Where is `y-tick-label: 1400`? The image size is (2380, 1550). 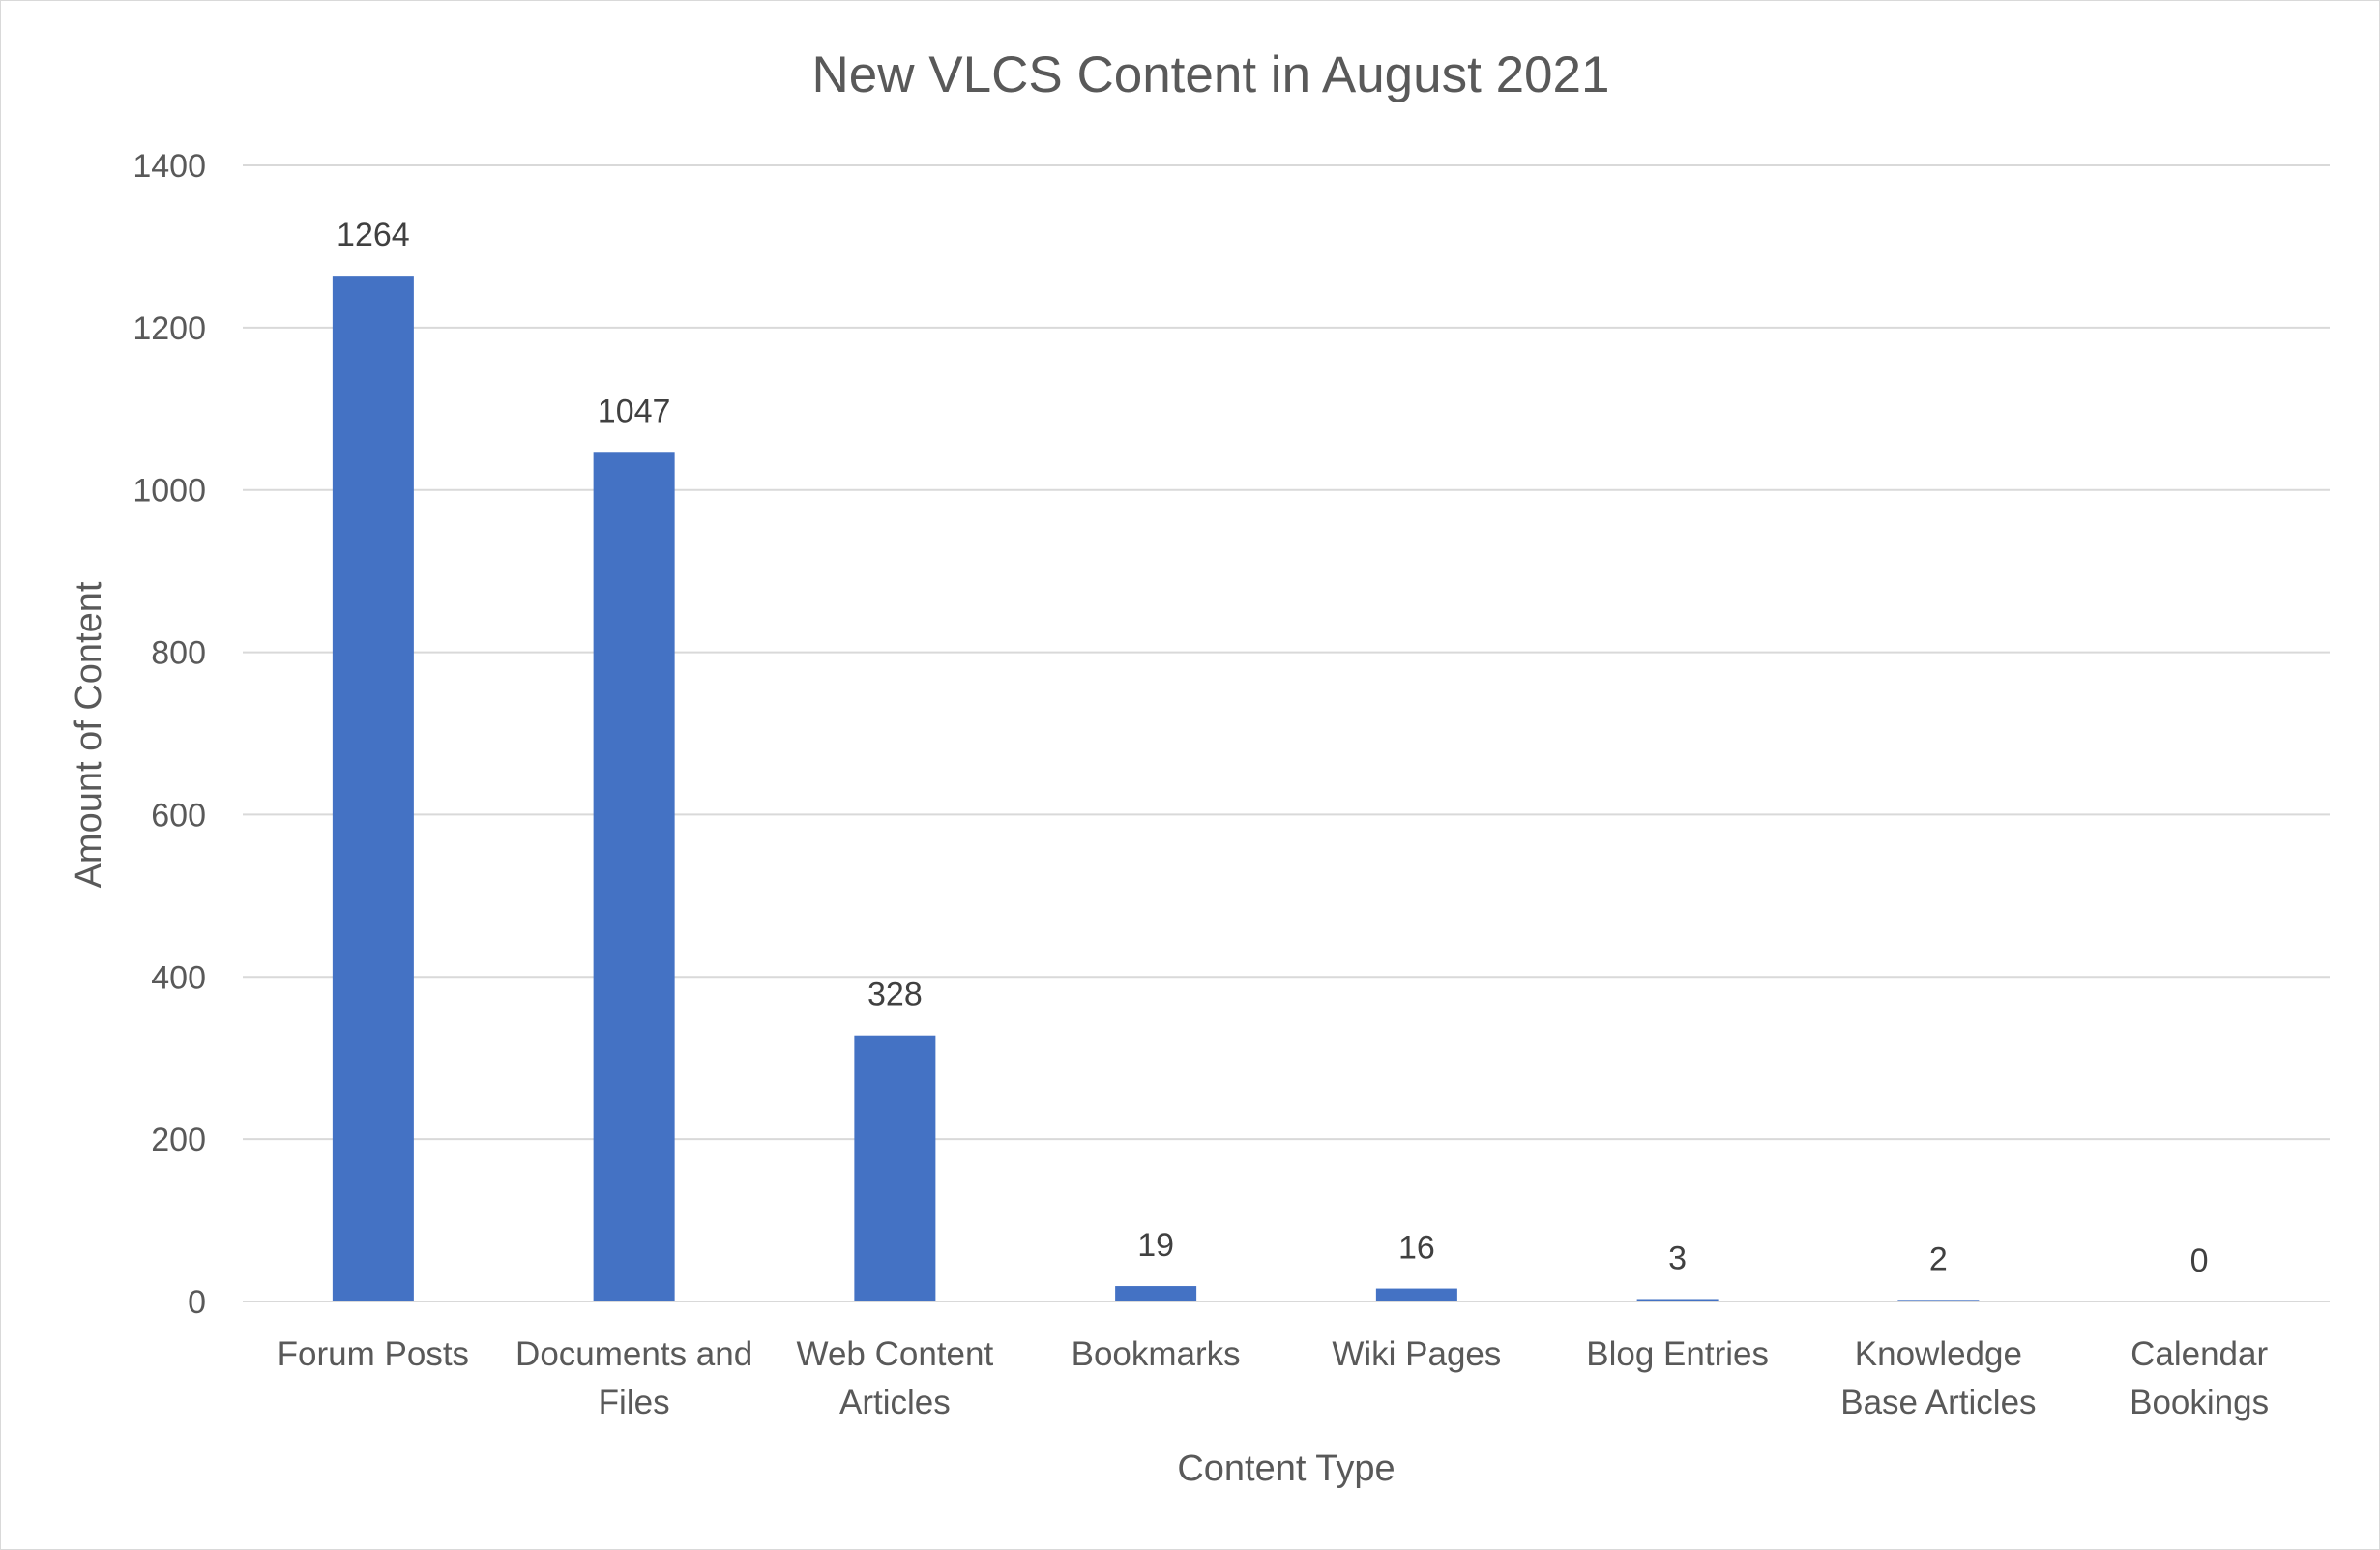 y-tick-label: 1400 is located at coordinates (169, 166).